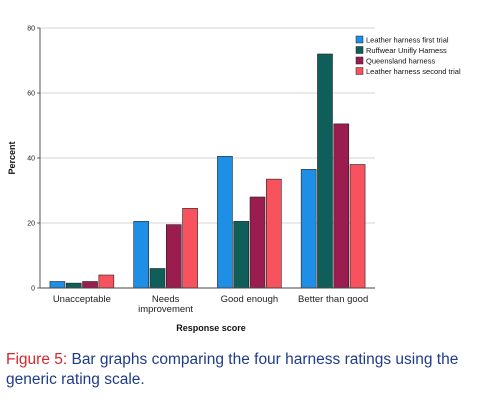 The image size is (498, 403). I want to click on caption-label: Figure 5:, so click(37, 359).